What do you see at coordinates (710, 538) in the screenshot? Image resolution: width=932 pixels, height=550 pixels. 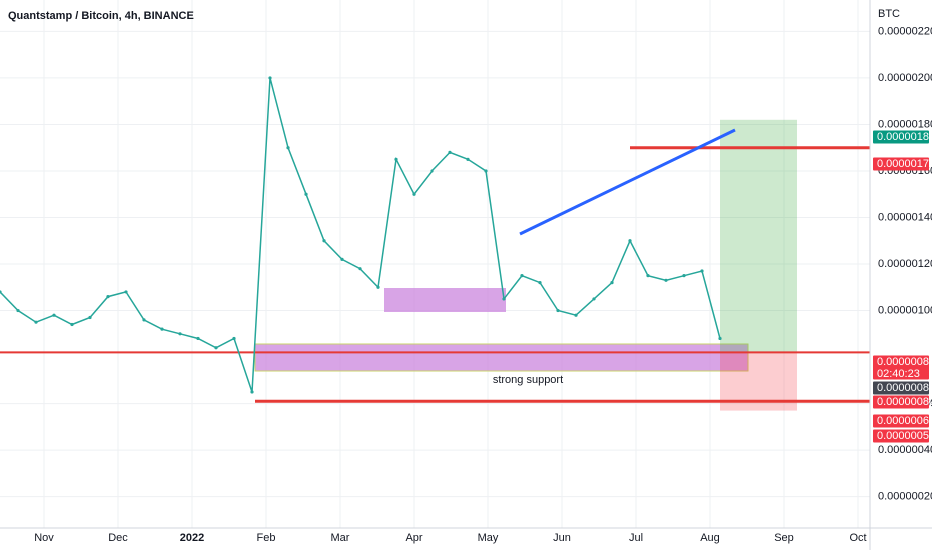 I see `x-tick-label: Aug` at bounding box center [710, 538].